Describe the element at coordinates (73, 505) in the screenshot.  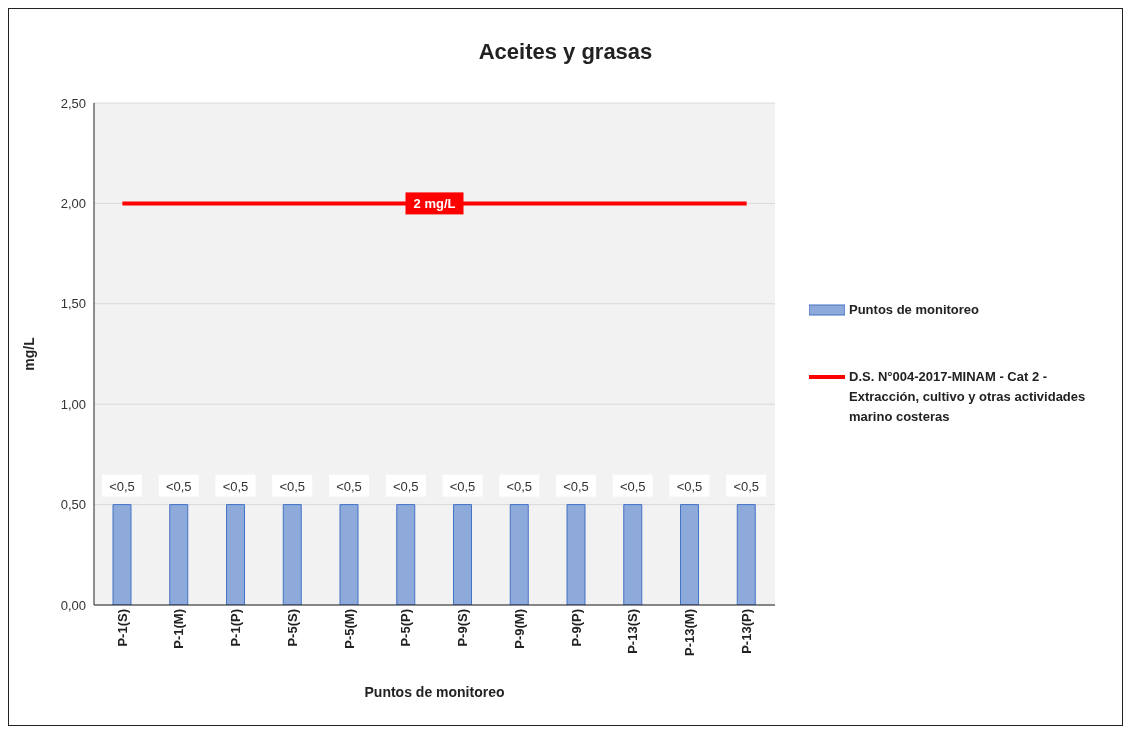
I see `y-tick-label: 0,50` at that location.